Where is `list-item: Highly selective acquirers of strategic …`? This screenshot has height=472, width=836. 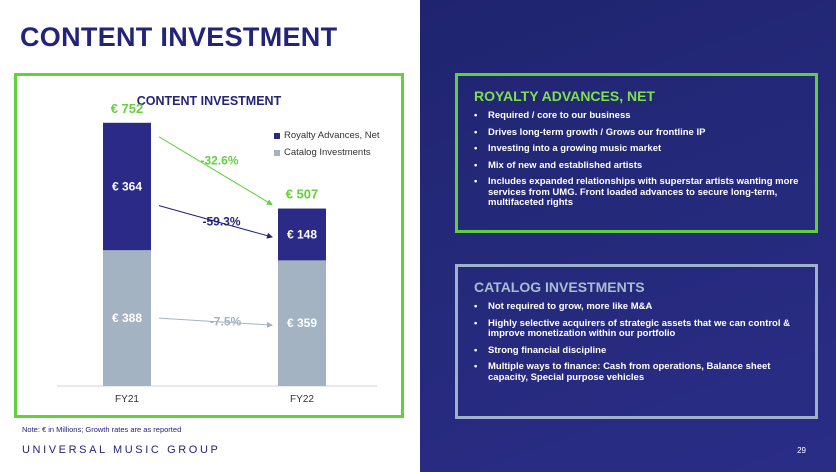 list-item: Highly selective acquirers of strategic … is located at coordinates (636, 329).